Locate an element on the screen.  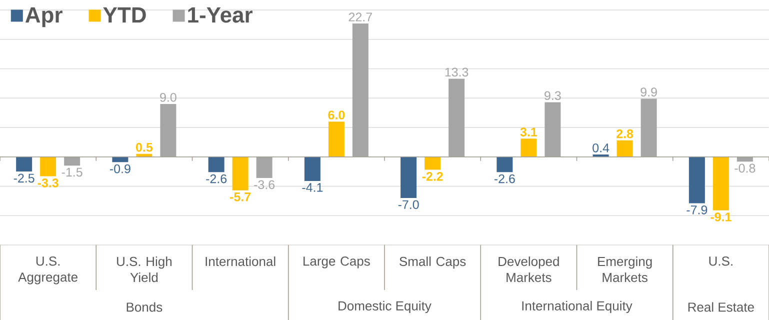
data-label: -7.9 is located at coordinates (697, 209).